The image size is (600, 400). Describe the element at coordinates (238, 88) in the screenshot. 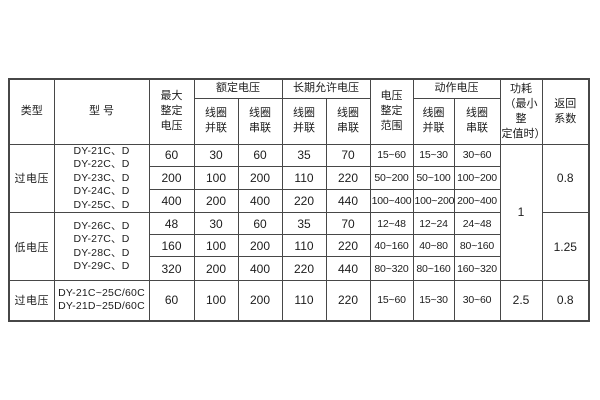

I see `header-rated-voltage: 额定电压` at that location.